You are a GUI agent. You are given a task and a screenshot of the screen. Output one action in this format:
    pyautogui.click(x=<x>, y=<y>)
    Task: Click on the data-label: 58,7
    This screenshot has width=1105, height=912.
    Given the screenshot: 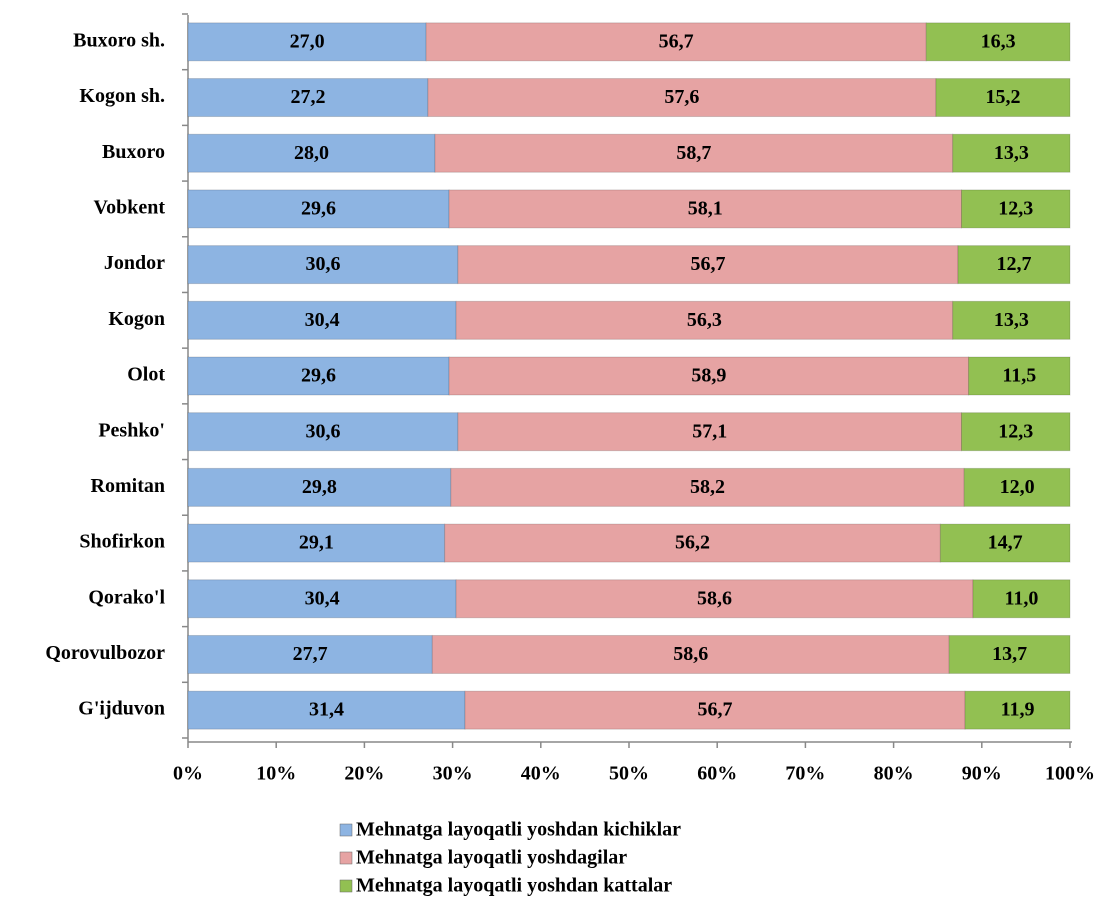 What is the action you would take?
    pyautogui.click(x=693, y=153)
    